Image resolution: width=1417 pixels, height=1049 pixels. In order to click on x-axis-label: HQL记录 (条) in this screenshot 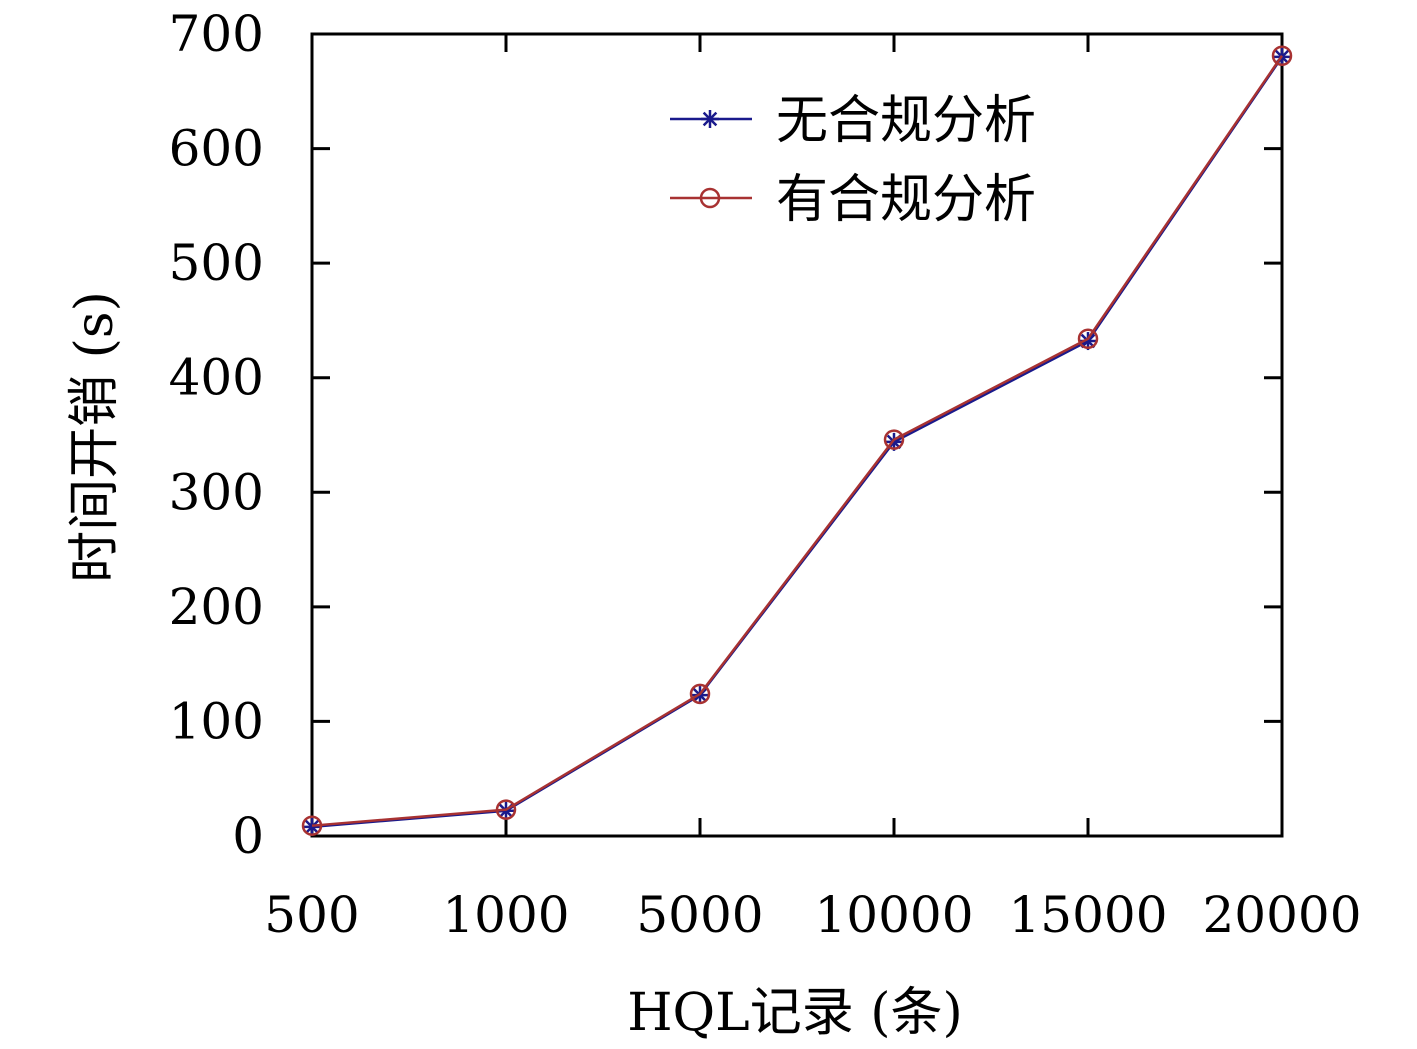, I will do `click(795, 1013)`.